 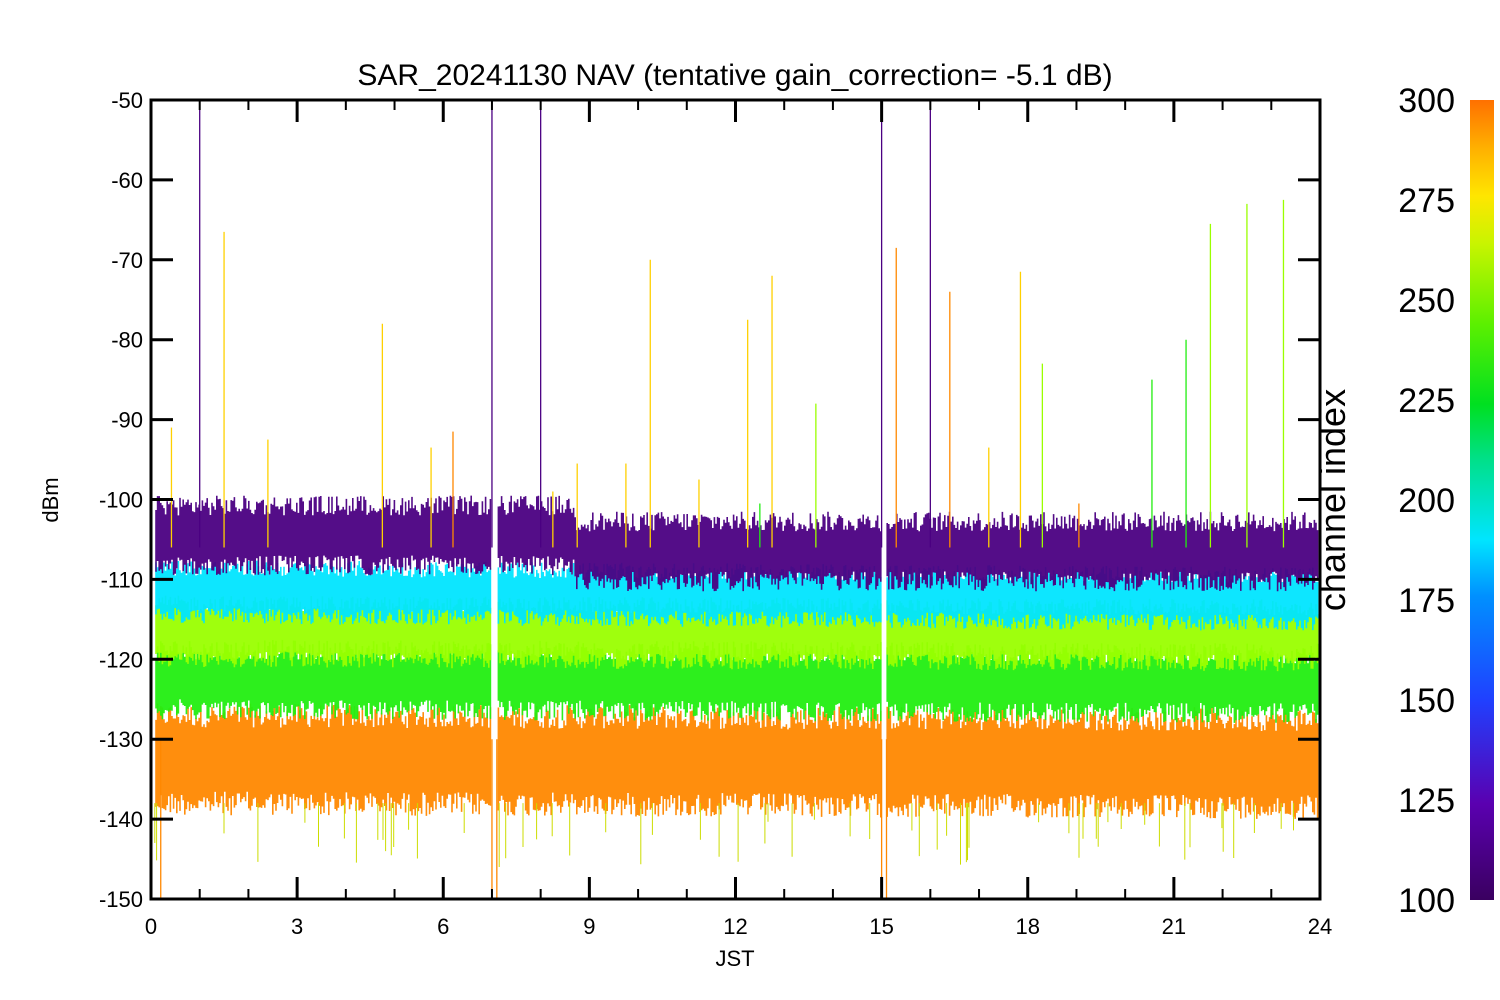 I want to click on y-tick-label: -140, so click(x=121, y=819).